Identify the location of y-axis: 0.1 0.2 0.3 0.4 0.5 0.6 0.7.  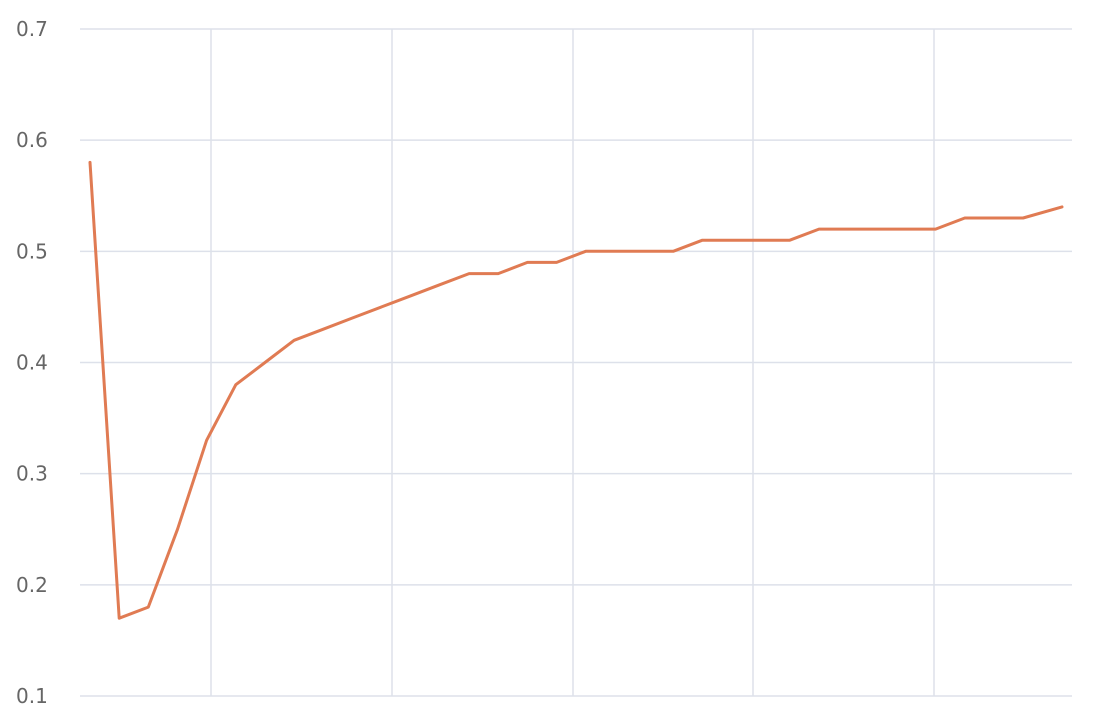
(32, 362).